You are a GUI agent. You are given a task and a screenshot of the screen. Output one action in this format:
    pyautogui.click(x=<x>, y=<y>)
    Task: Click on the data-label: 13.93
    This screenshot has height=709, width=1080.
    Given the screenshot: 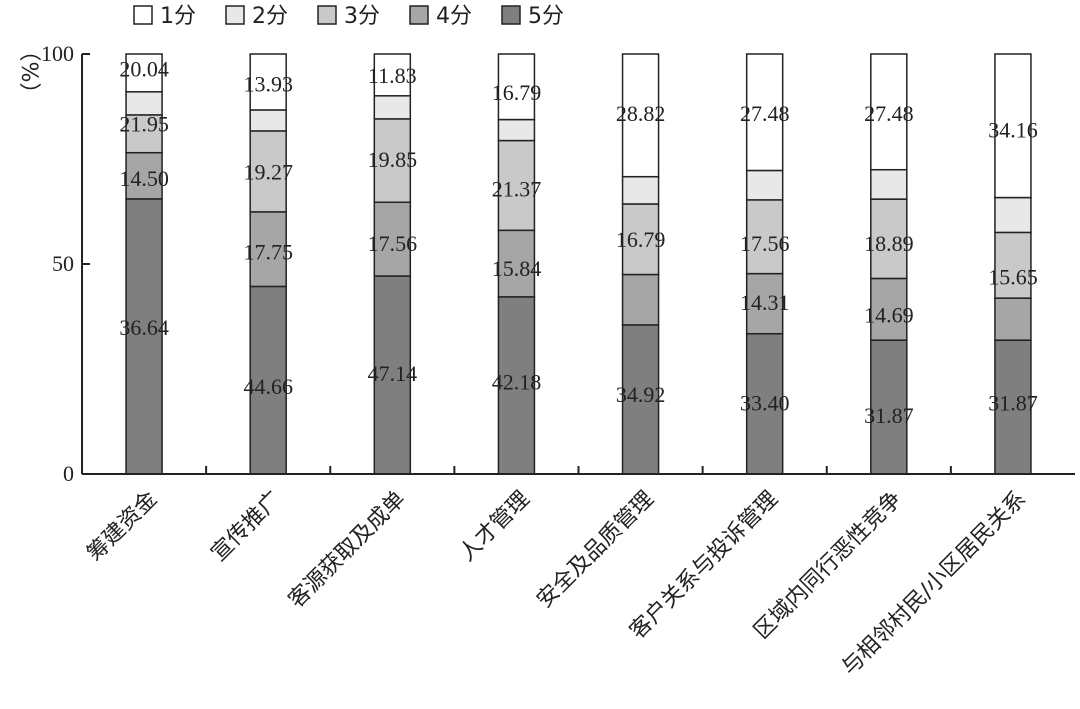 What is the action you would take?
    pyautogui.click(x=268, y=83)
    